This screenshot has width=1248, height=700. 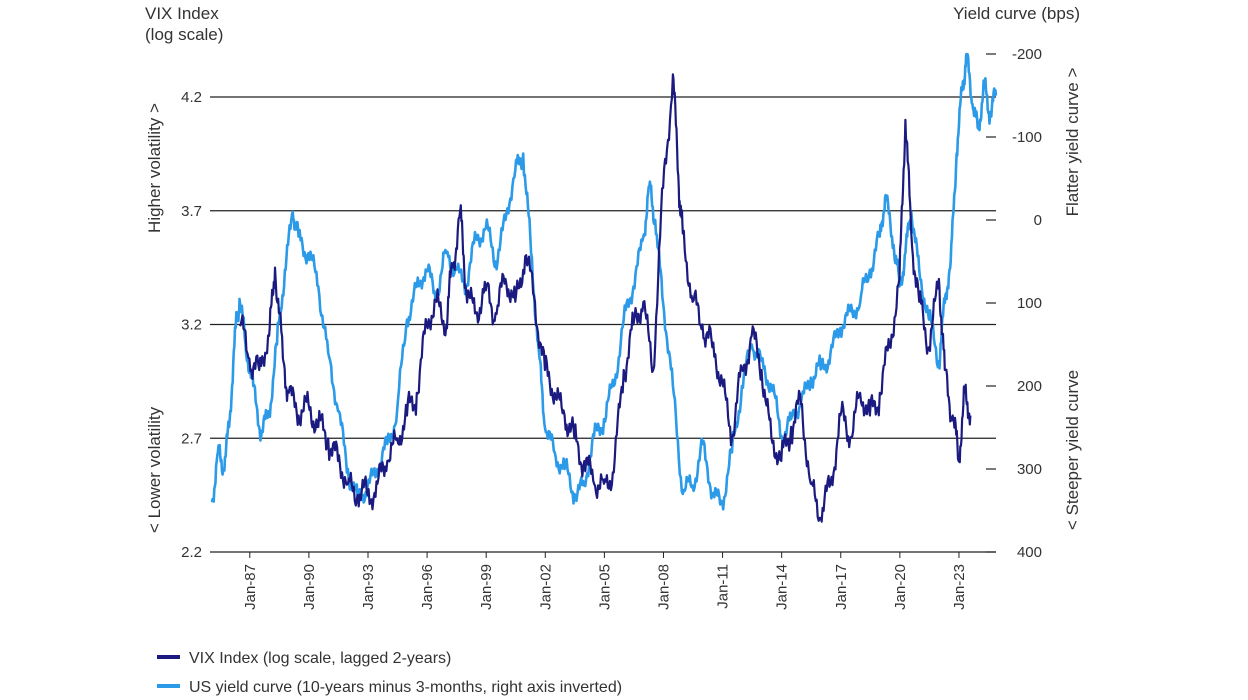 What do you see at coordinates (191, 438) in the screenshot?
I see `left-tick-label: 2.7` at bounding box center [191, 438].